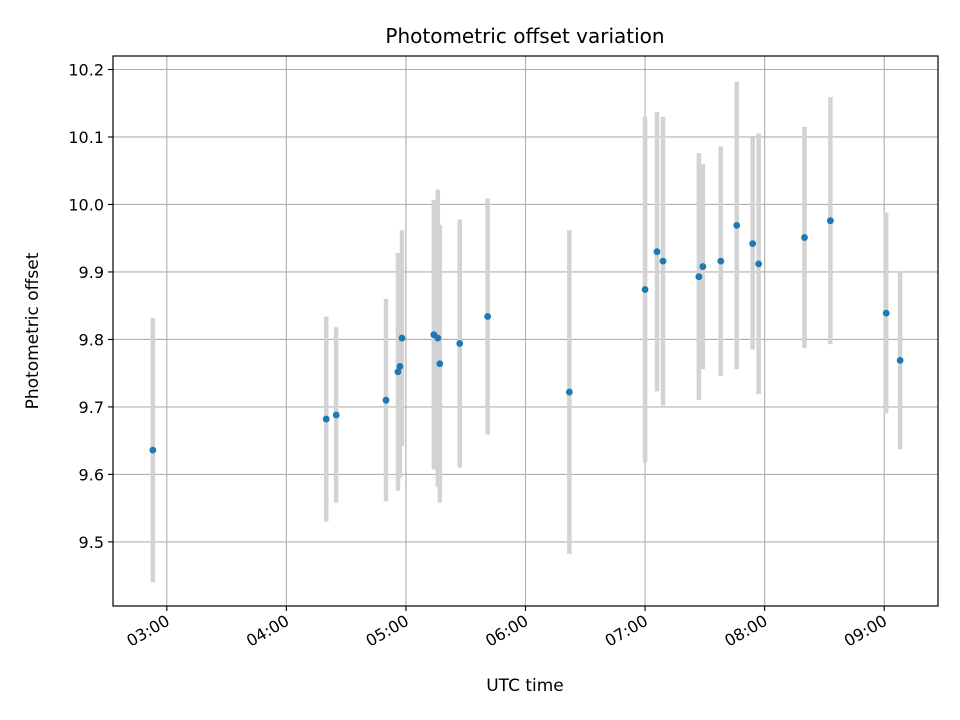  What do you see at coordinates (86, 69) in the screenshot?
I see `y-tick-label: 10.2` at bounding box center [86, 69].